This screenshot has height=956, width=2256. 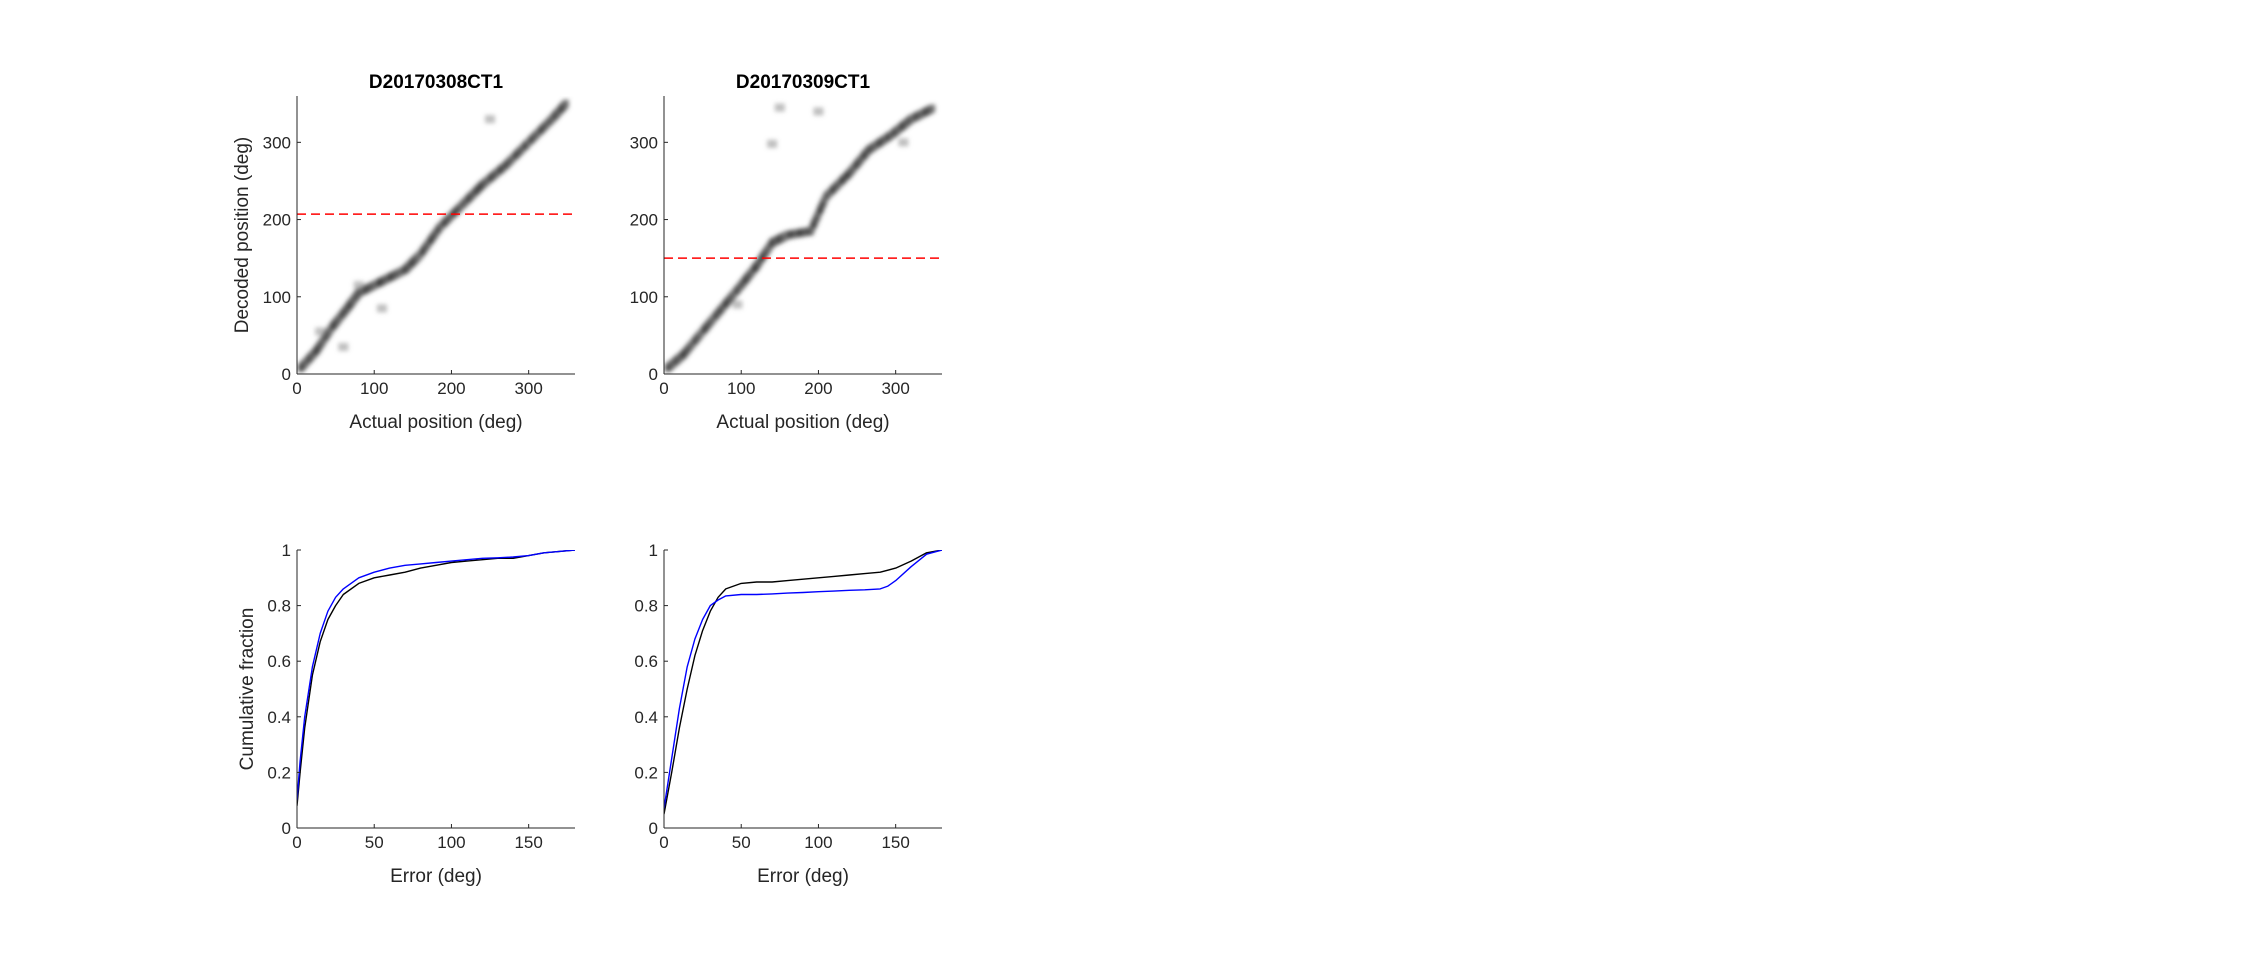 I want to click on panel-title: D20170309CT1, so click(x=803, y=82).